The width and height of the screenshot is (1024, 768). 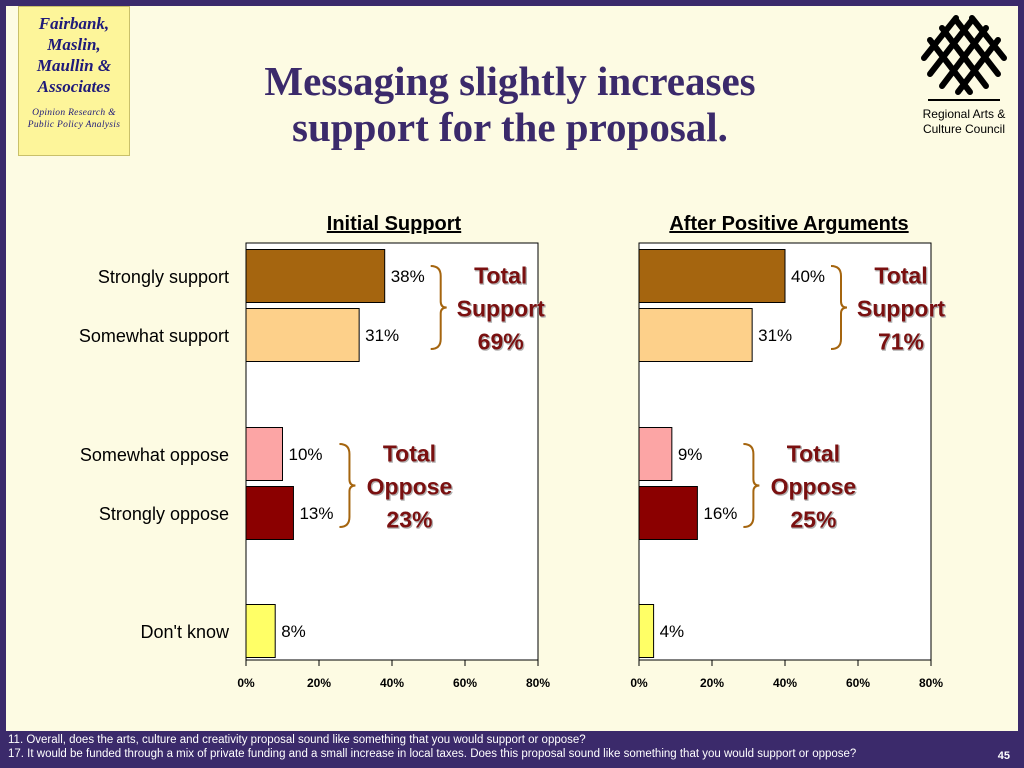 What do you see at coordinates (788, 224) in the screenshot?
I see `chart-title: After Positive Arguments` at bounding box center [788, 224].